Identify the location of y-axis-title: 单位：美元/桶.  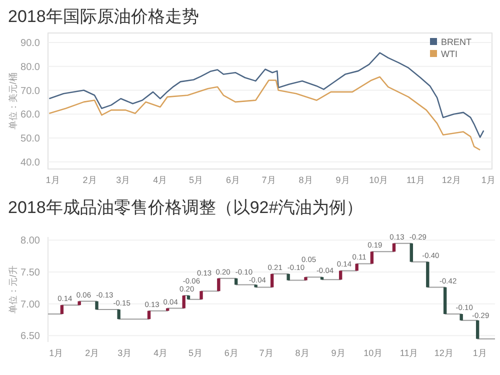
(13, 101).